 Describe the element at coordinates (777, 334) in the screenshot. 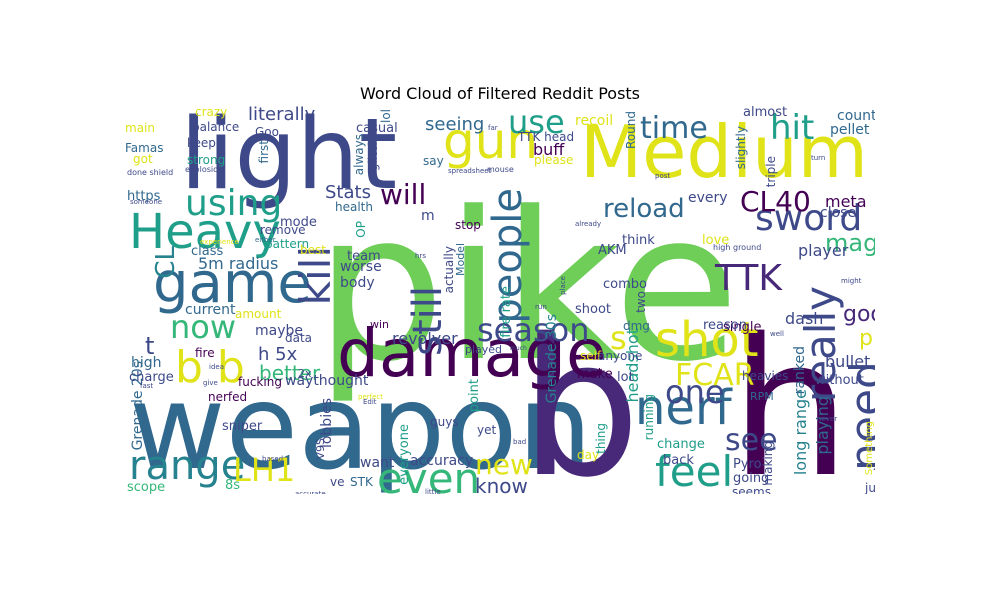

I see `cloud-word: well` at that location.